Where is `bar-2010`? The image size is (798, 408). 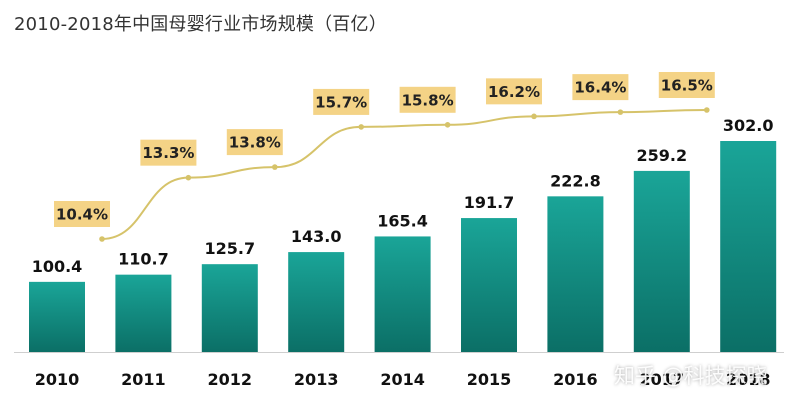
bar-2010 is located at coordinates (57, 316).